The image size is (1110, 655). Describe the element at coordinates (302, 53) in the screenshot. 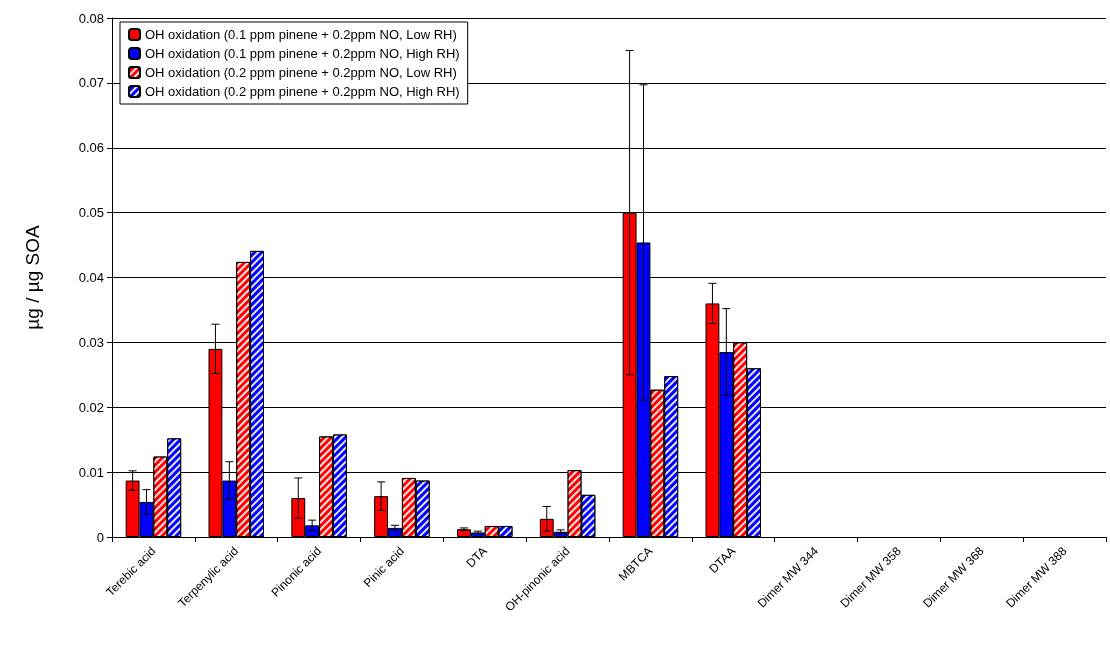

I see `legend-label: OH oxidation (0.1 ppm pinene + 0.2ppm NO, High RH)` at that location.